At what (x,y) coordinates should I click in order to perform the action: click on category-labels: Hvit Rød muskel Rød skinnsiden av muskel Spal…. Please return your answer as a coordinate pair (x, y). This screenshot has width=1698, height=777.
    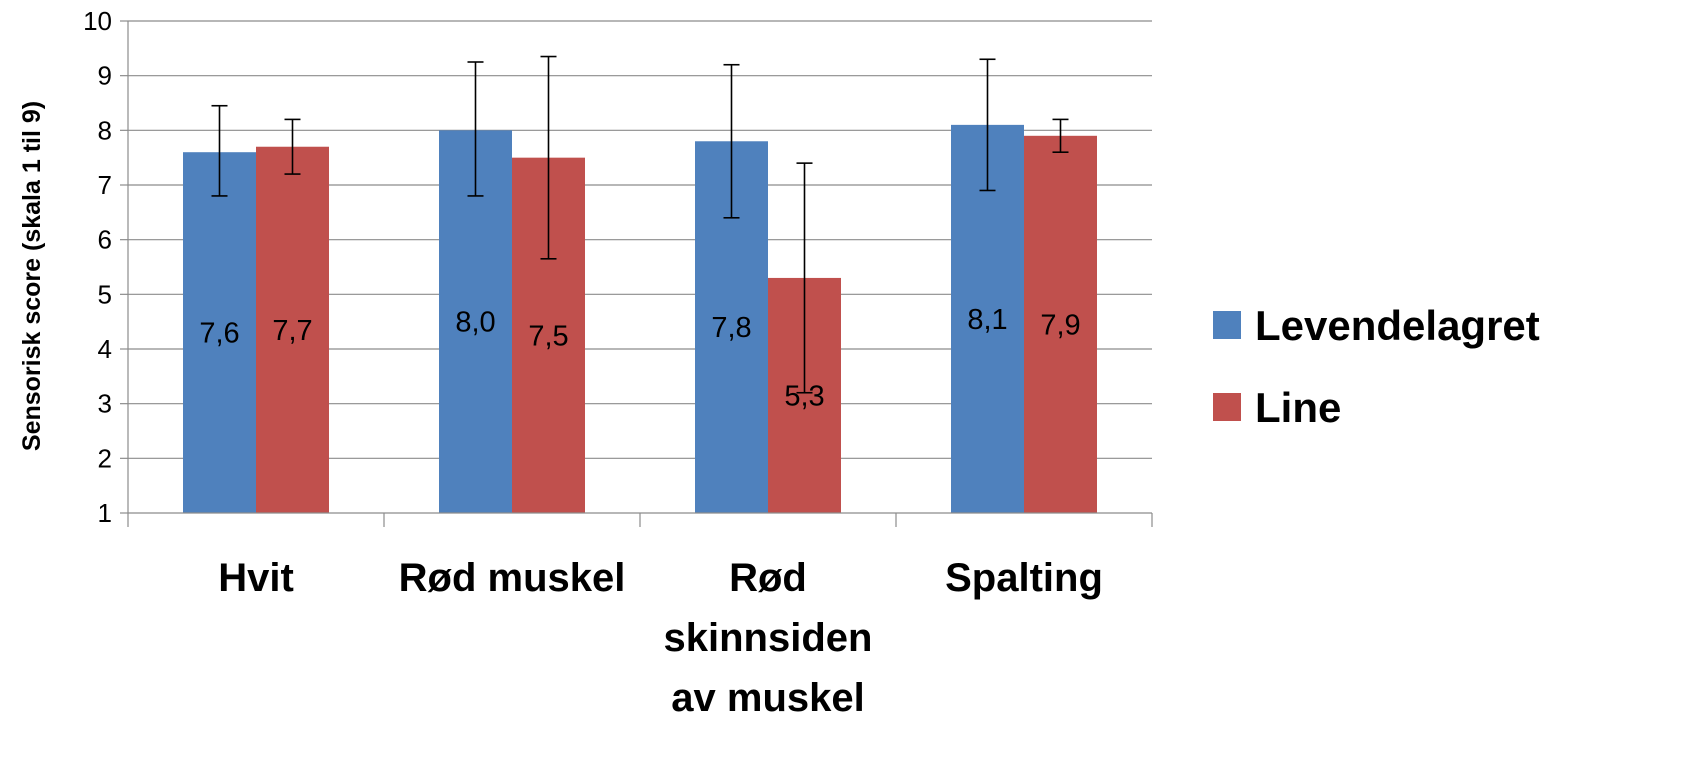
    Looking at the image, I should click on (660, 638).